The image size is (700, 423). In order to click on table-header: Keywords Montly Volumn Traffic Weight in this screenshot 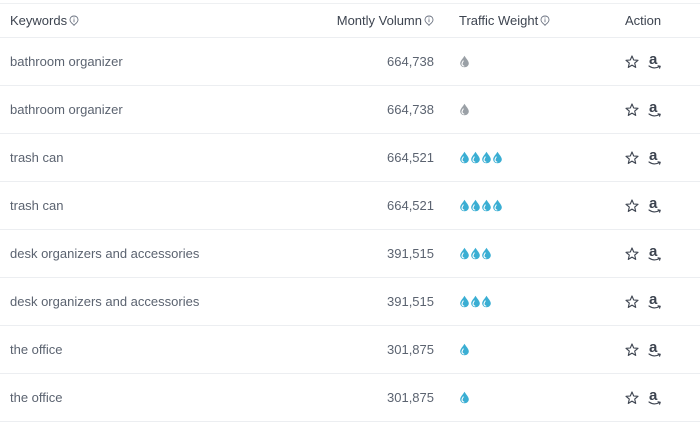, I will do `click(350, 21)`.